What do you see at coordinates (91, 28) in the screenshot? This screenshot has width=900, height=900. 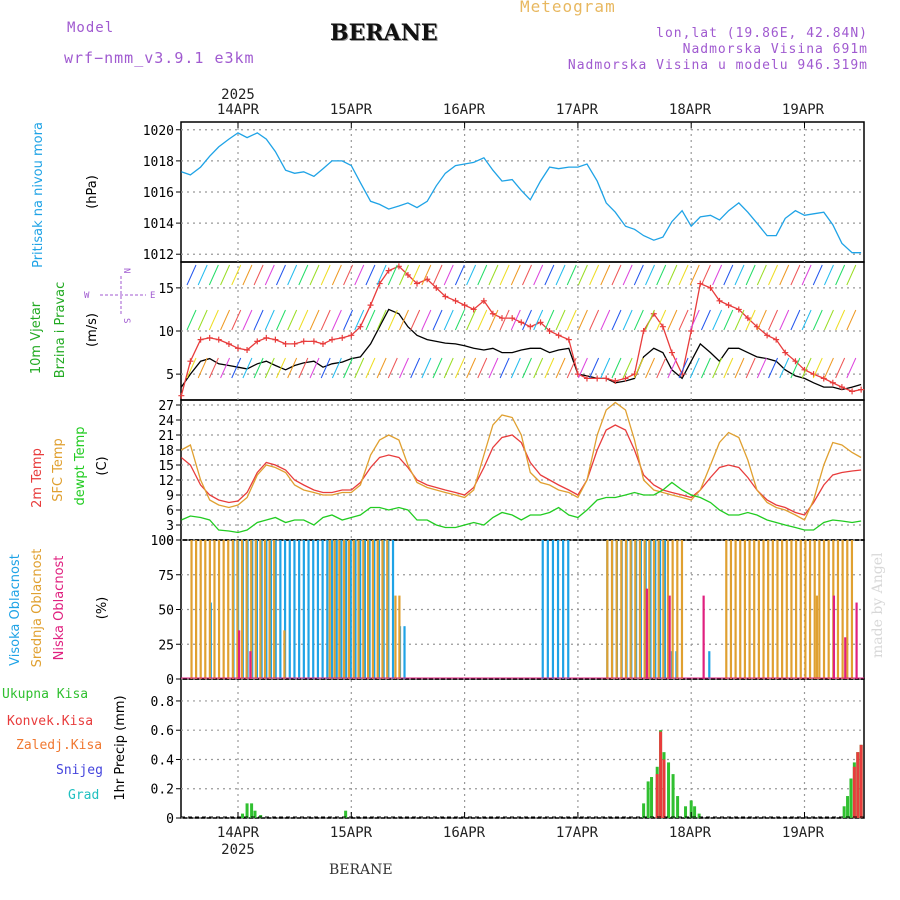 I see `model-label: Model` at bounding box center [91, 28].